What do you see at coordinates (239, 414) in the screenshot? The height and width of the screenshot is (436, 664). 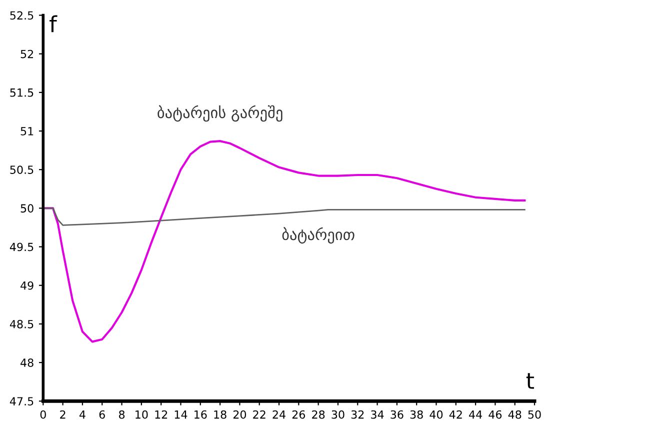 I see `x-tick-label: 20` at bounding box center [239, 414].